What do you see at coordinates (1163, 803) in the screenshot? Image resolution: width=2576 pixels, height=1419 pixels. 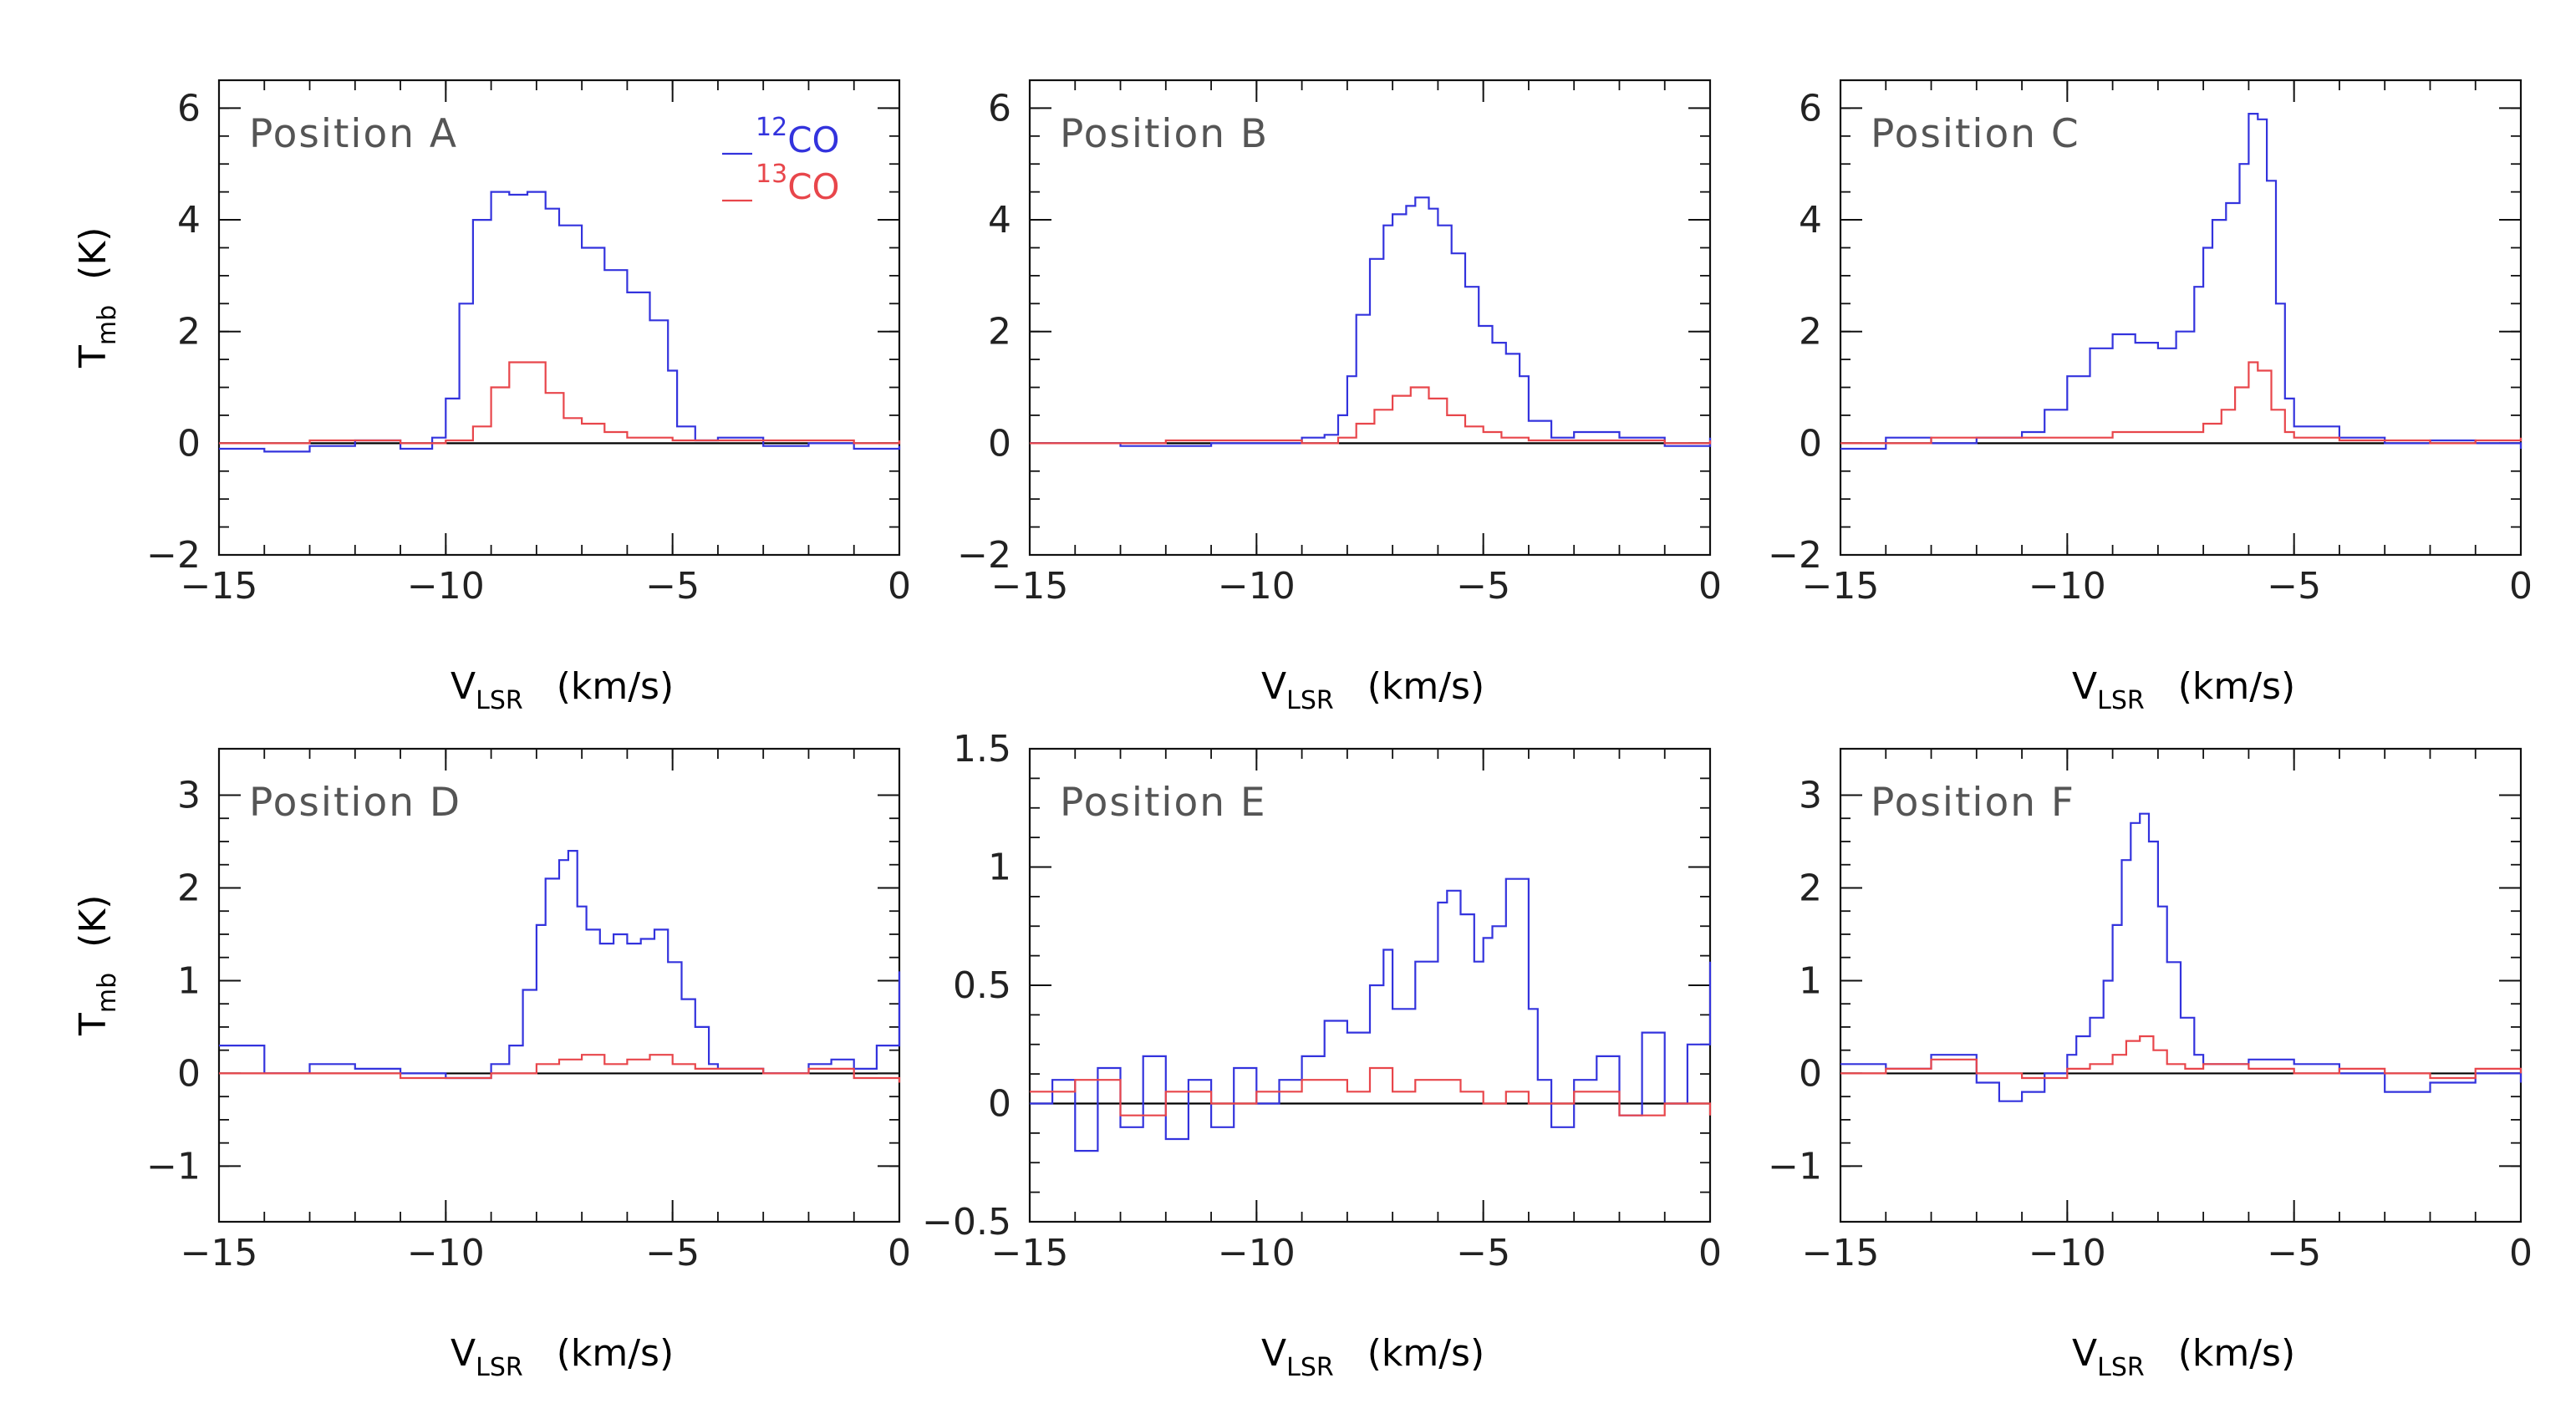 I see `panel-title: Position E` at bounding box center [1163, 803].